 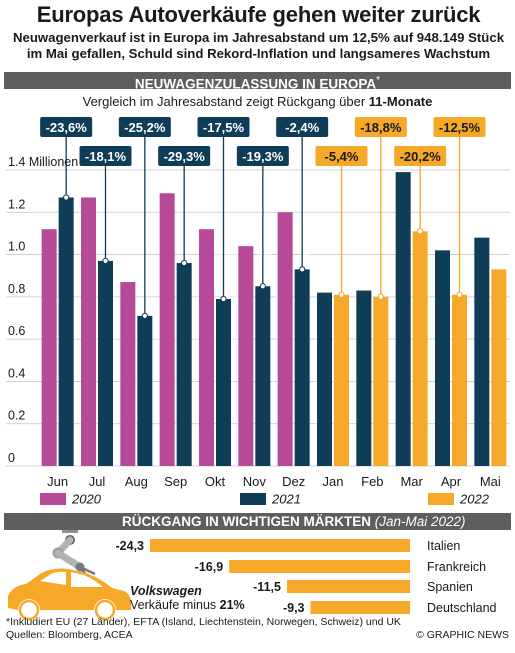 I want to click on markets-heading-period: (Jan-Mai 2022), so click(x=420, y=521).